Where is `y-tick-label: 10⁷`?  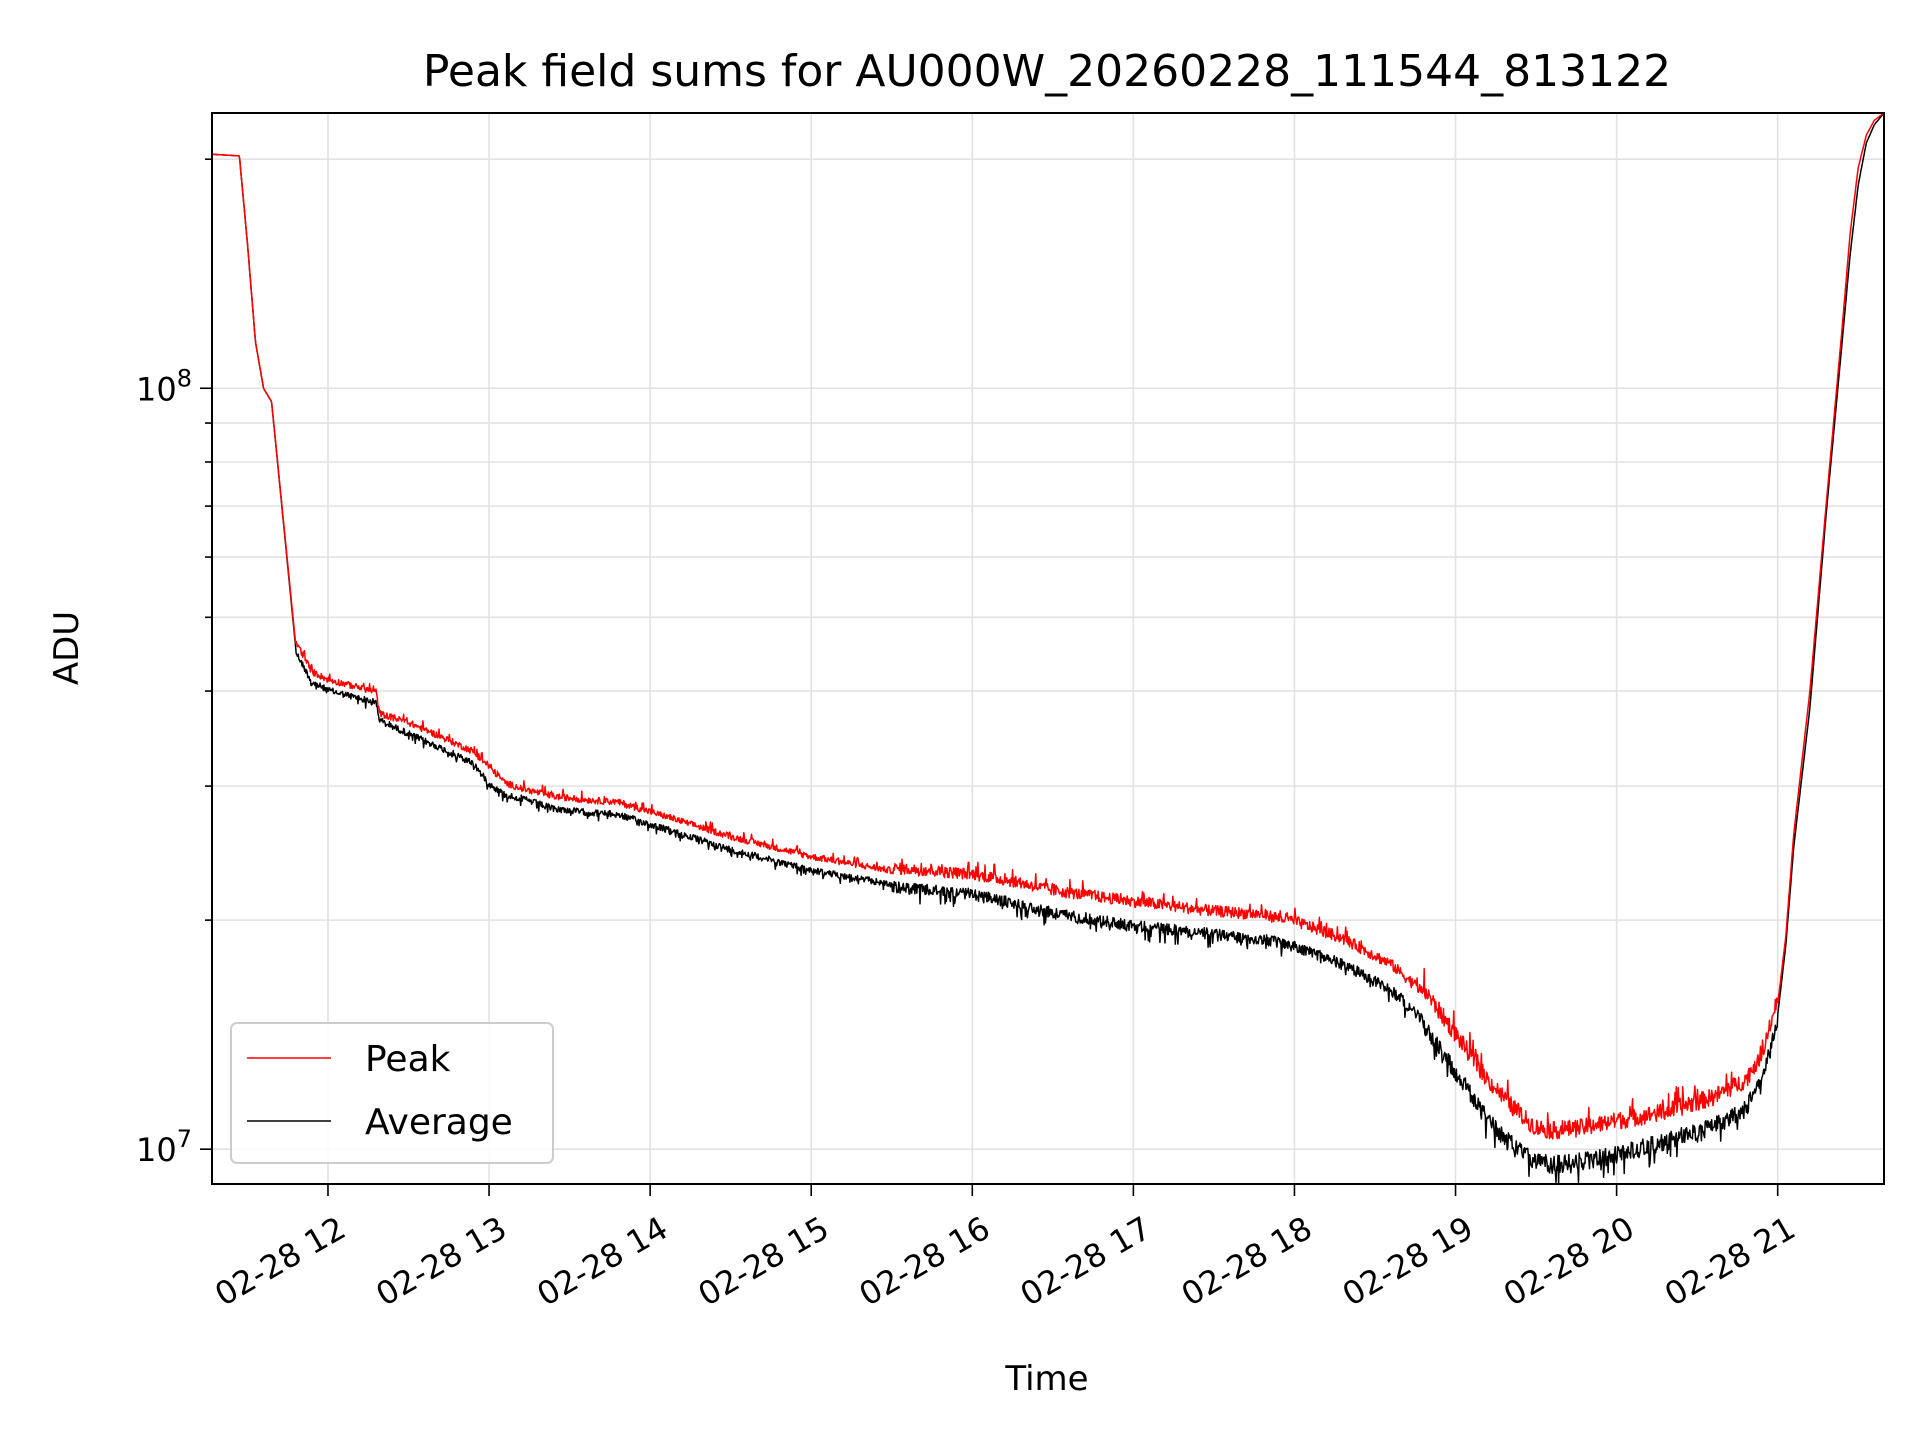
y-tick-label: 10⁷ is located at coordinates (164, 1147).